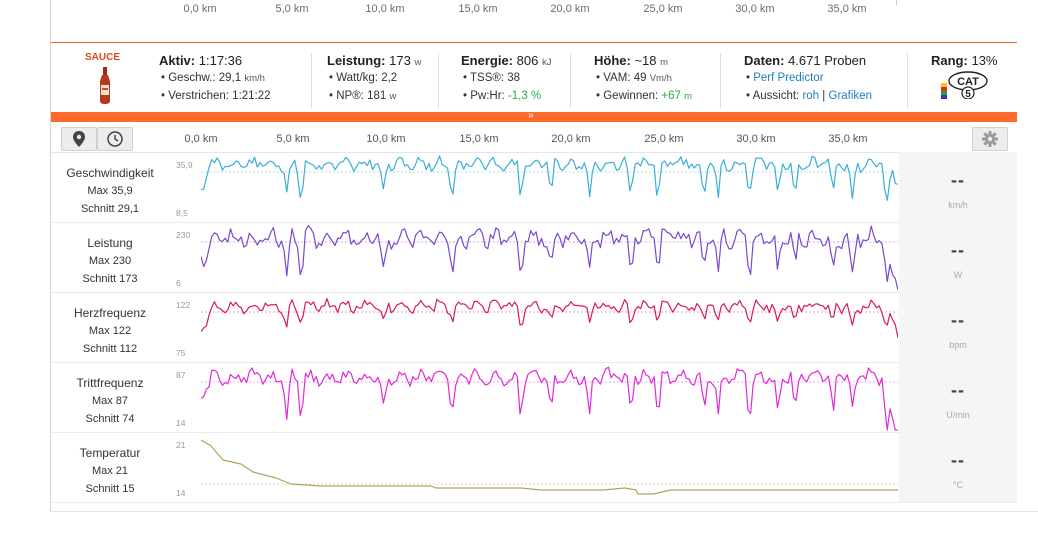 The width and height of the screenshot is (1038, 557). What do you see at coordinates (764, 60) in the screenshot?
I see `data-label: Daten:` at bounding box center [764, 60].